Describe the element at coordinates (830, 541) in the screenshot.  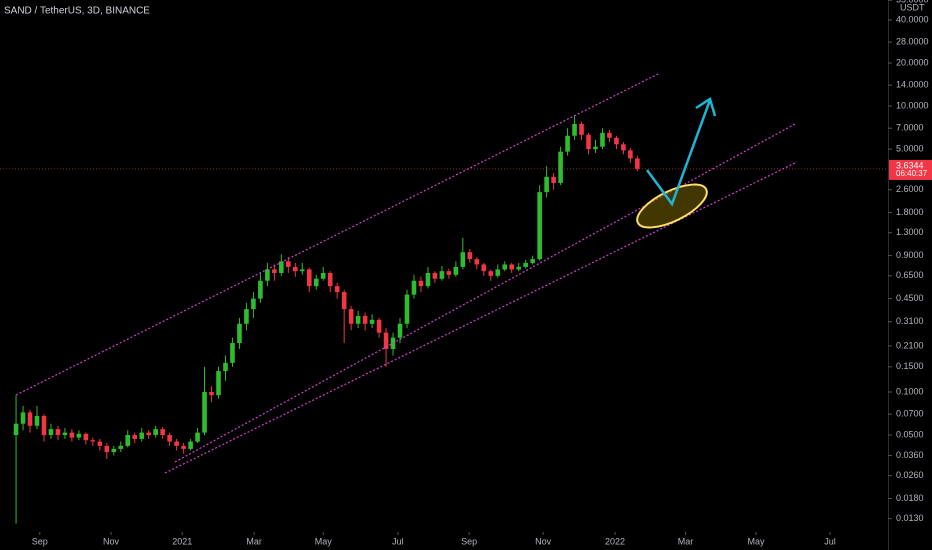
I see `x-tick-label: Jul` at that location.